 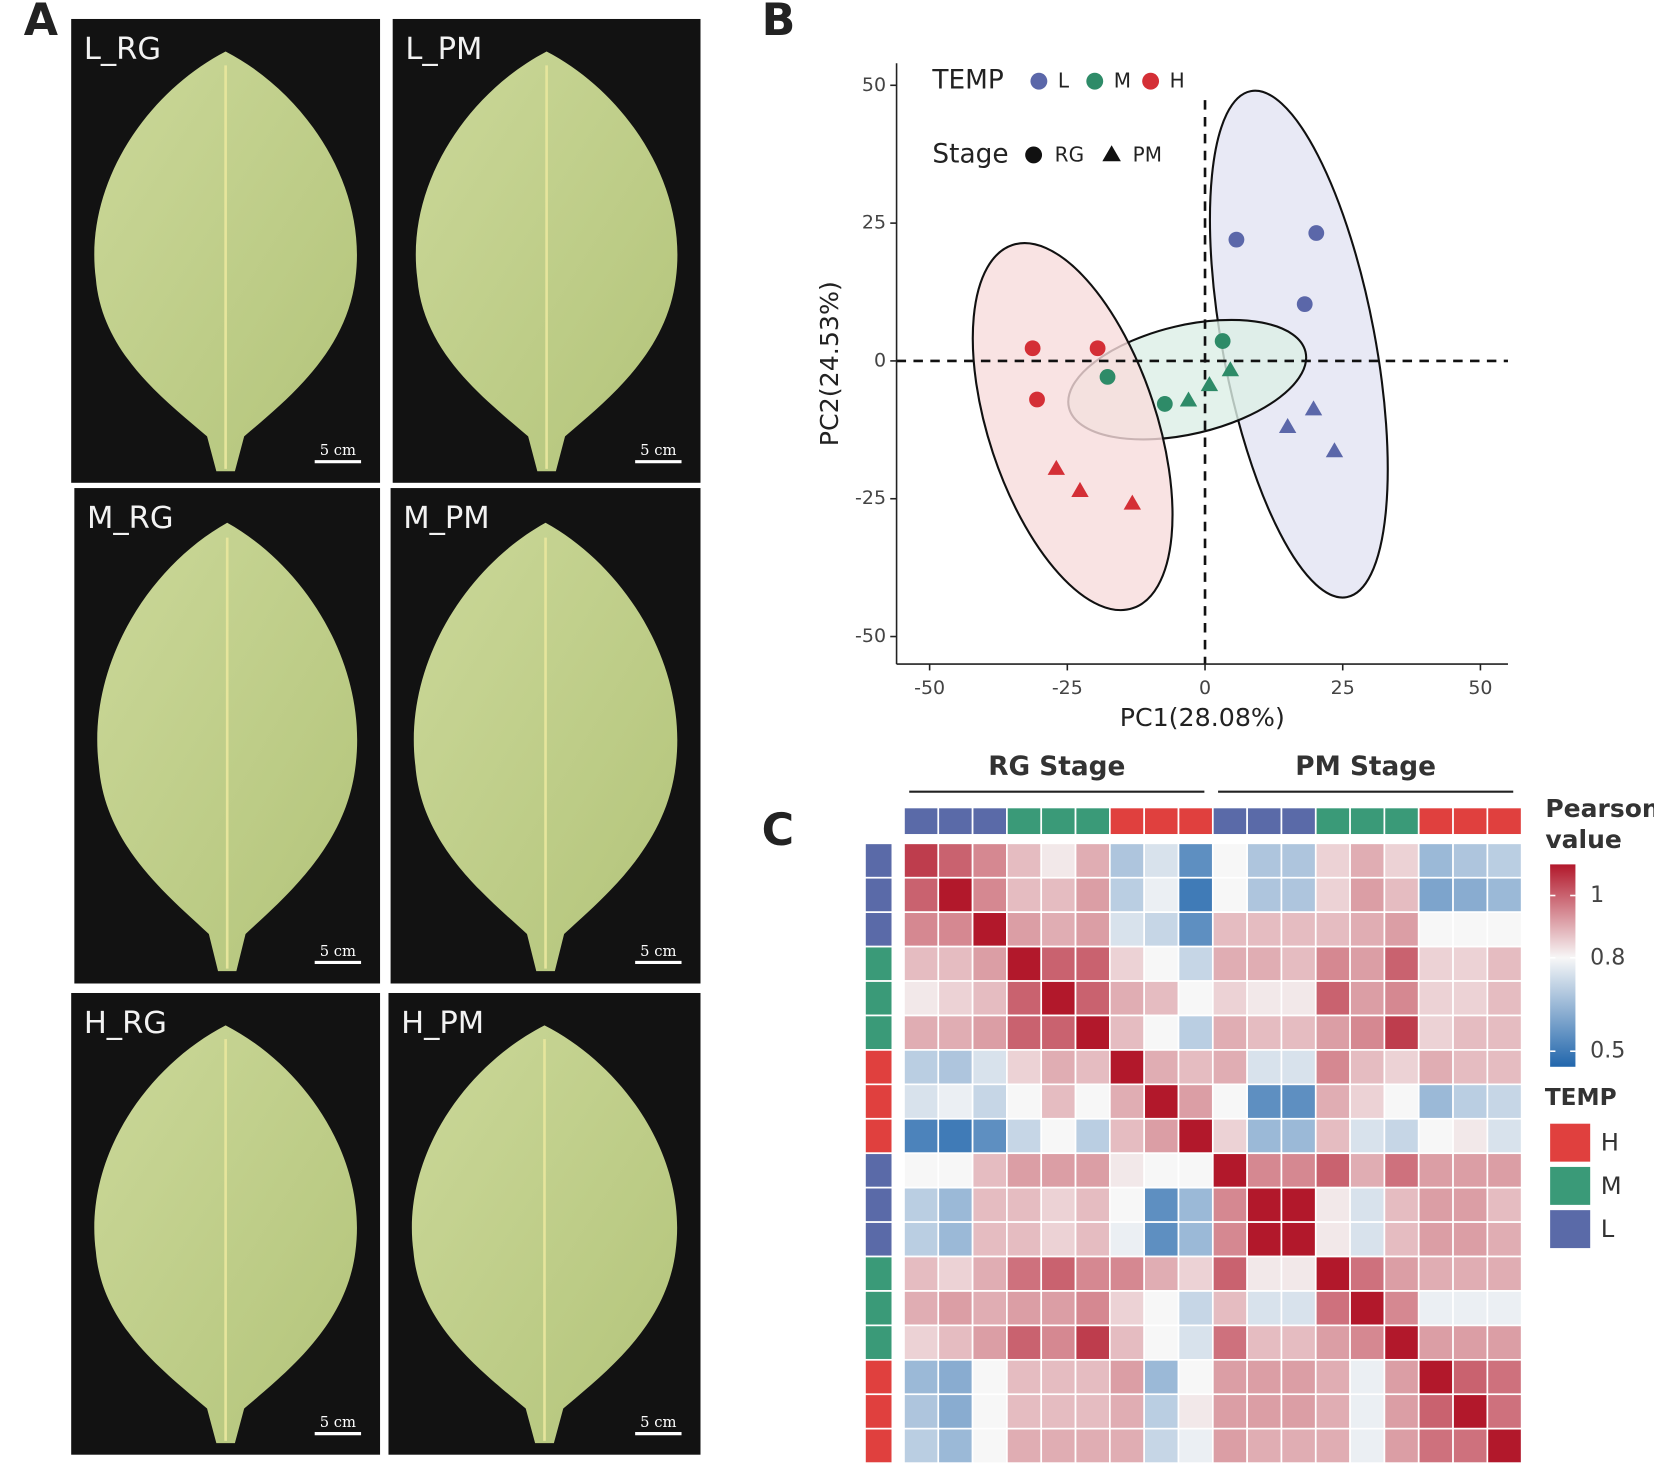 What do you see at coordinates (130, 518) in the screenshot?
I see `photo-label: M_RG` at bounding box center [130, 518].